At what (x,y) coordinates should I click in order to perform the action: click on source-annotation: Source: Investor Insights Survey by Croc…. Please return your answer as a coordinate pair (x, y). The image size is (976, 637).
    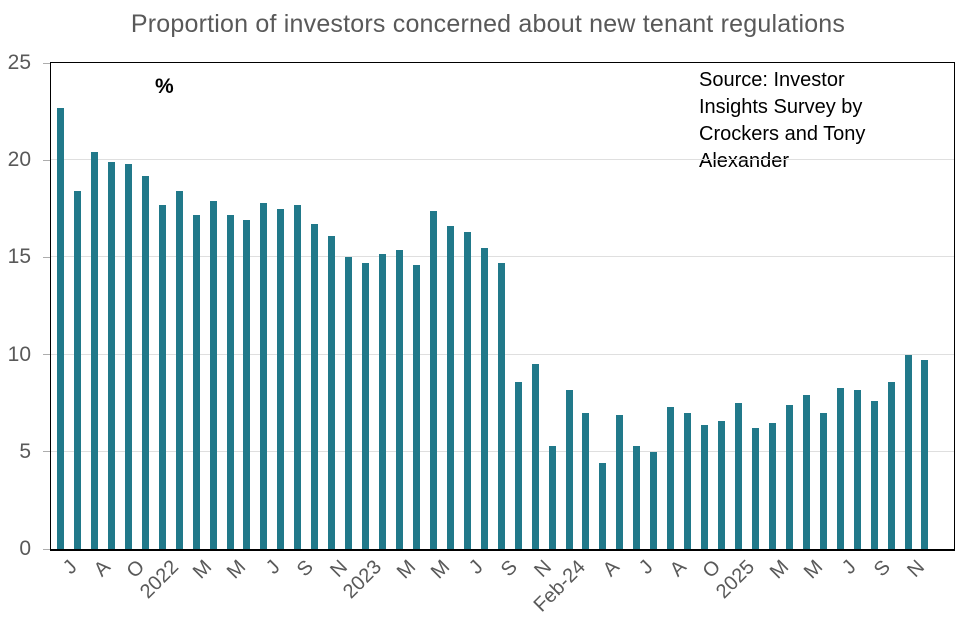
    Looking at the image, I should click on (782, 121).